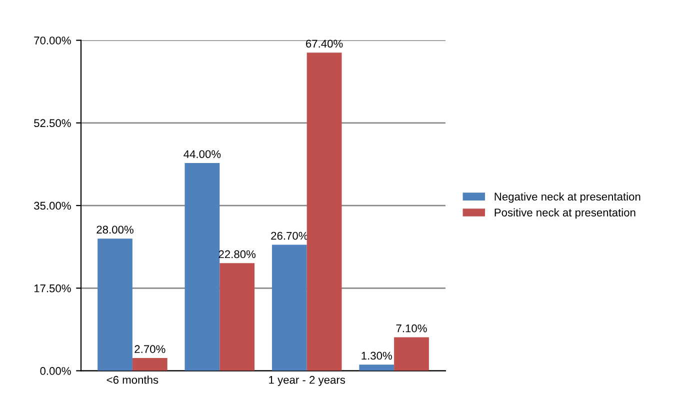 The width and height of the screenshot is (675, 403). Describe the element at coordinates (324, 44) in the screenshot. I see `data-label: 67.40%` at that location.